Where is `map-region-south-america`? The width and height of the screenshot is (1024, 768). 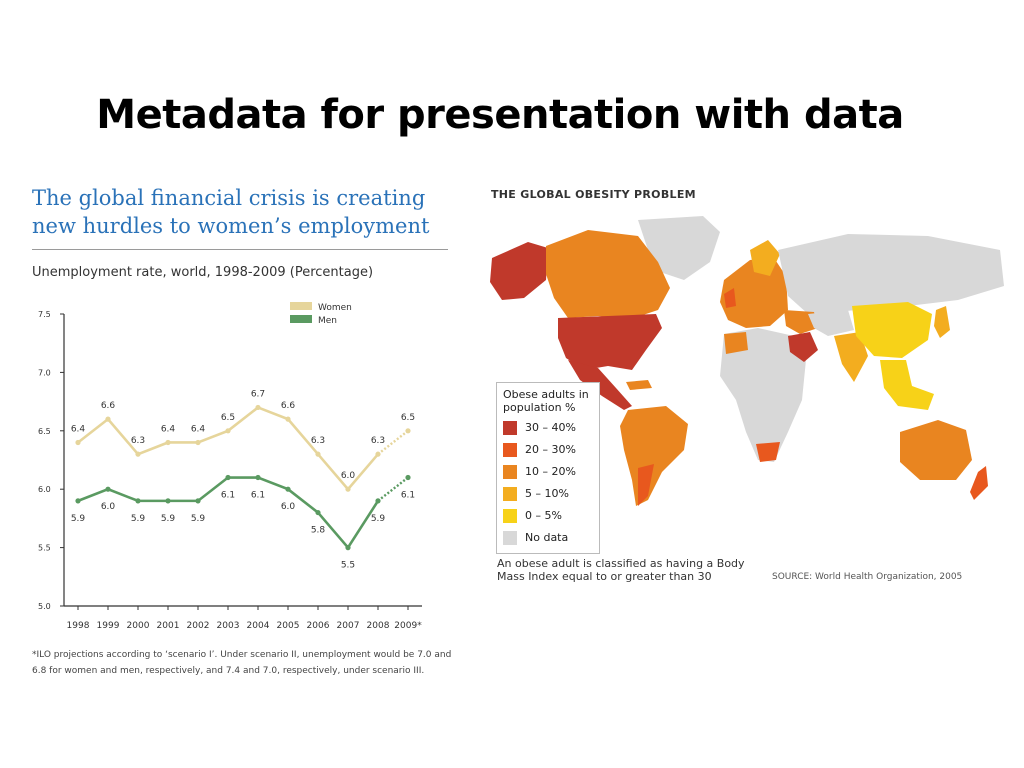
map-region-south-america is located at coordinates (654, 456).